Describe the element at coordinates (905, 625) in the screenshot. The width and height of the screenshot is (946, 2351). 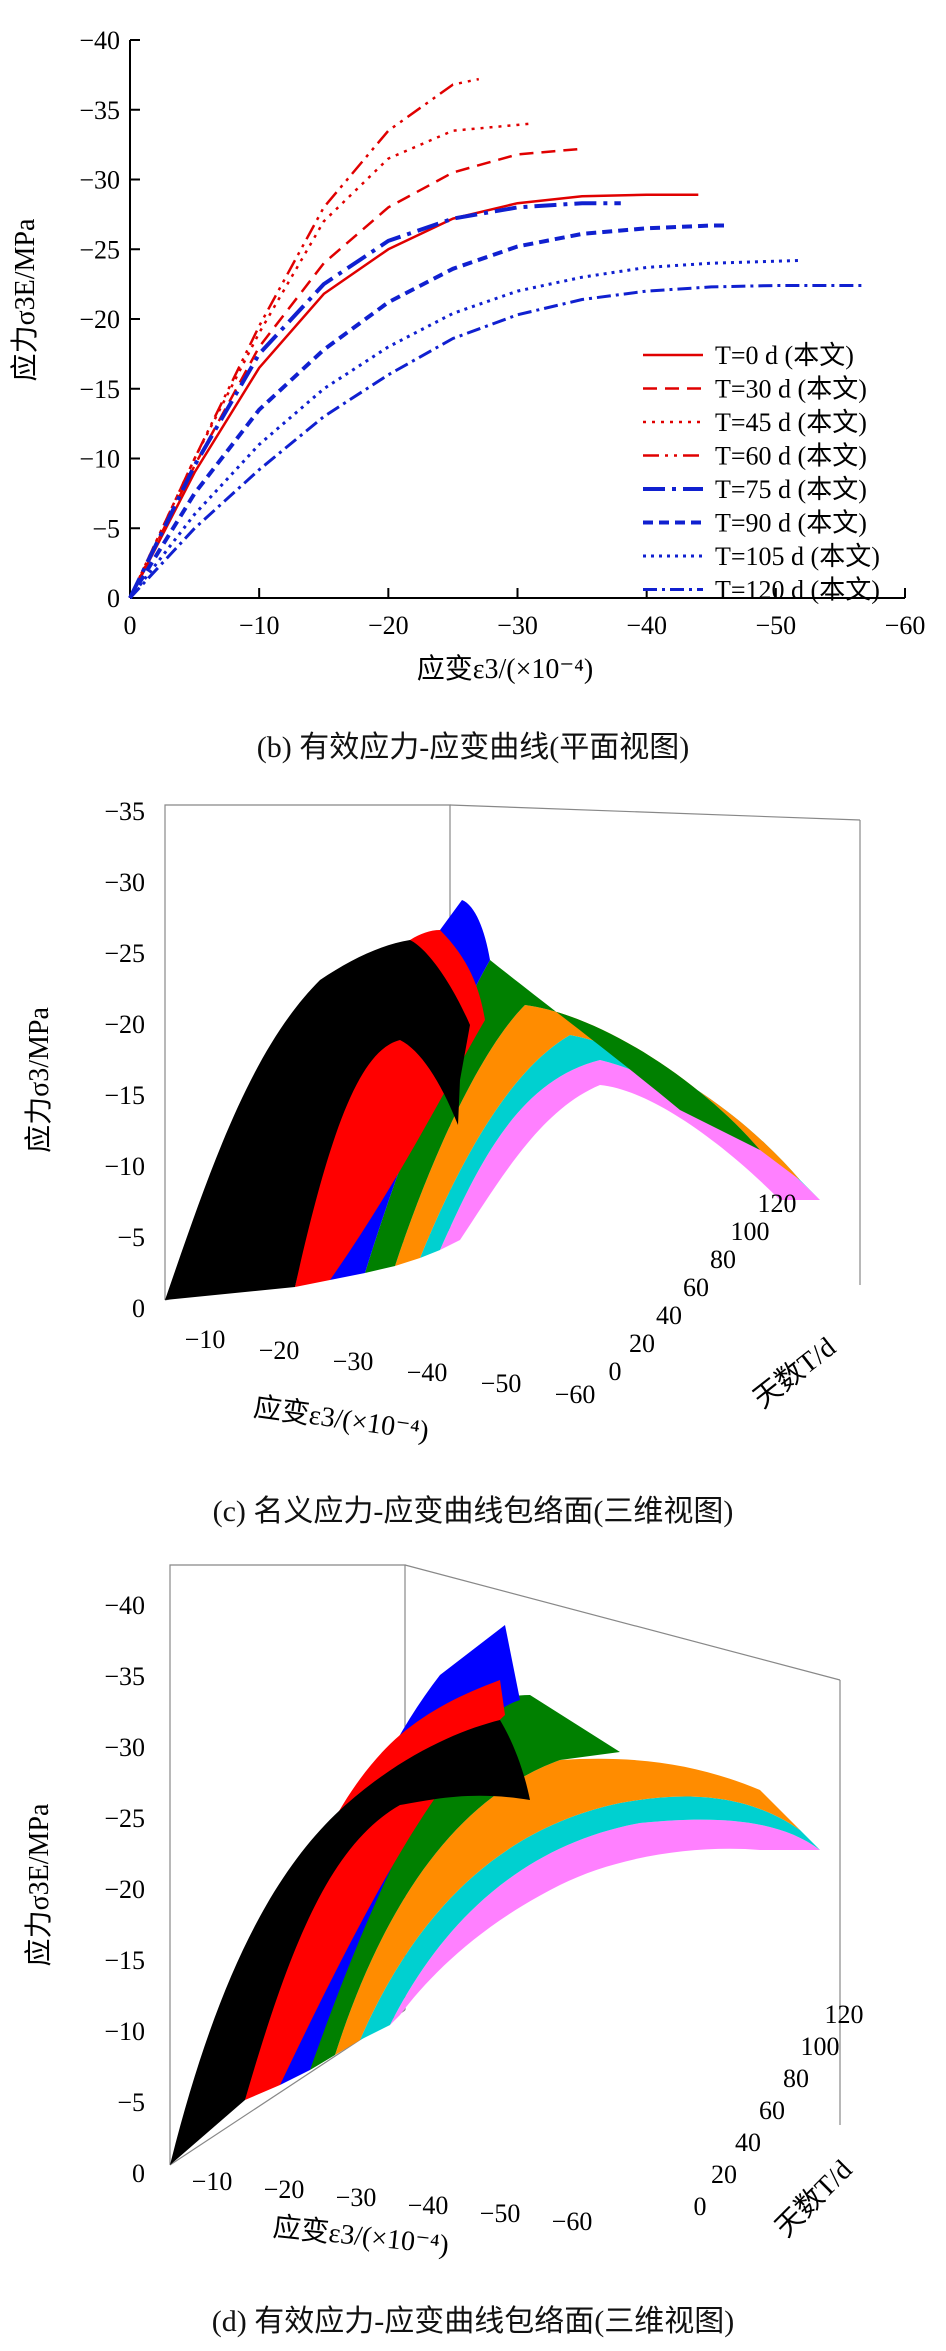
I see `x-tick-label-b: −60` at that location.